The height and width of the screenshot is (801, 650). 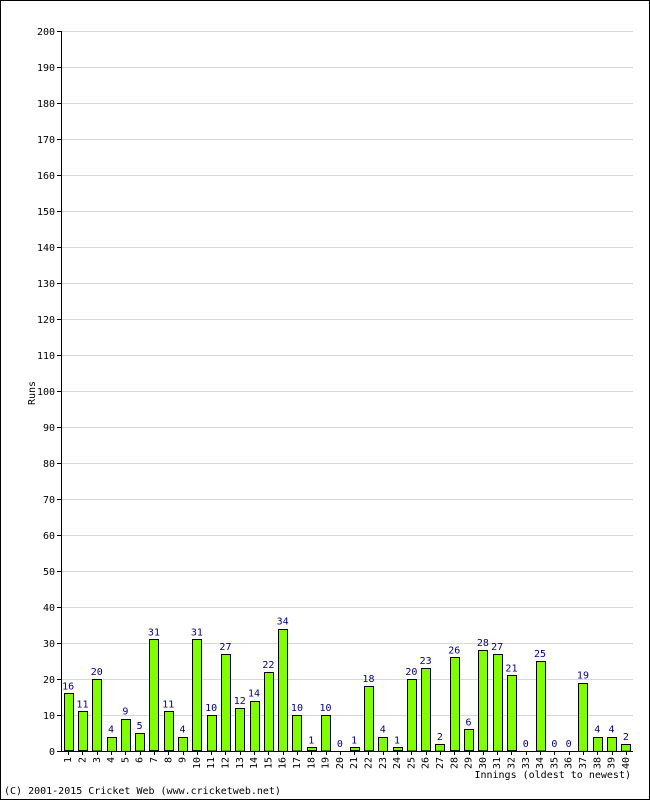 What do you see at coordinates (268, 763) in the screenshot?
I see `x-tick-label-15: 15` at bounding box center [268, 763].